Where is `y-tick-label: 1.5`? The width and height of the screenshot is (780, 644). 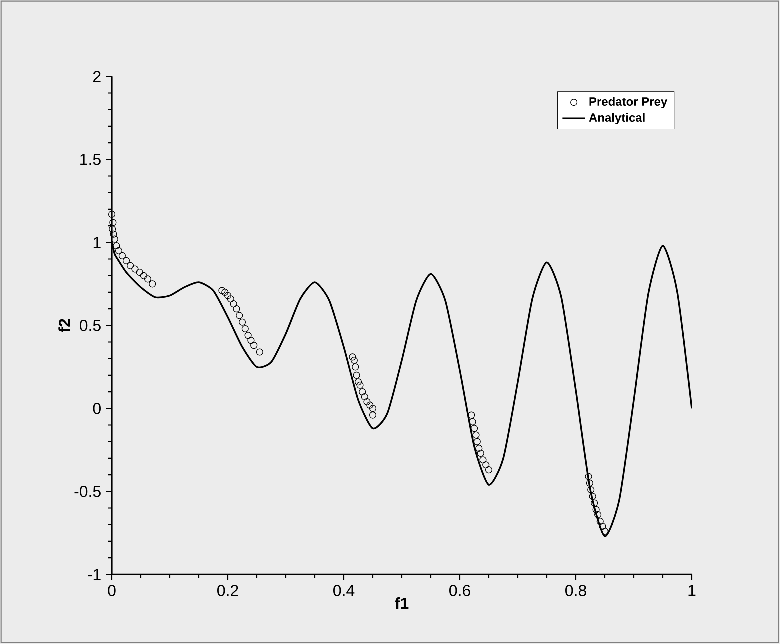
y-tick-label: 1.5 is located at coordinates (90, 160).